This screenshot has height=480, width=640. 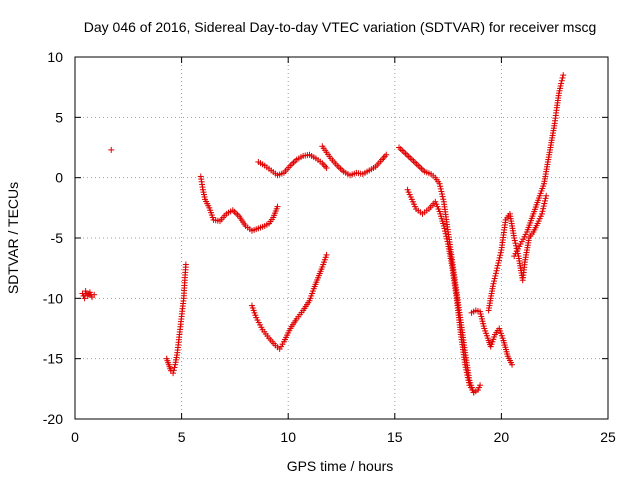 What do you see at coordinates (59, 117) in the screenshot?
I see `y-tick-label: 5` at bounding box center [59, 117].